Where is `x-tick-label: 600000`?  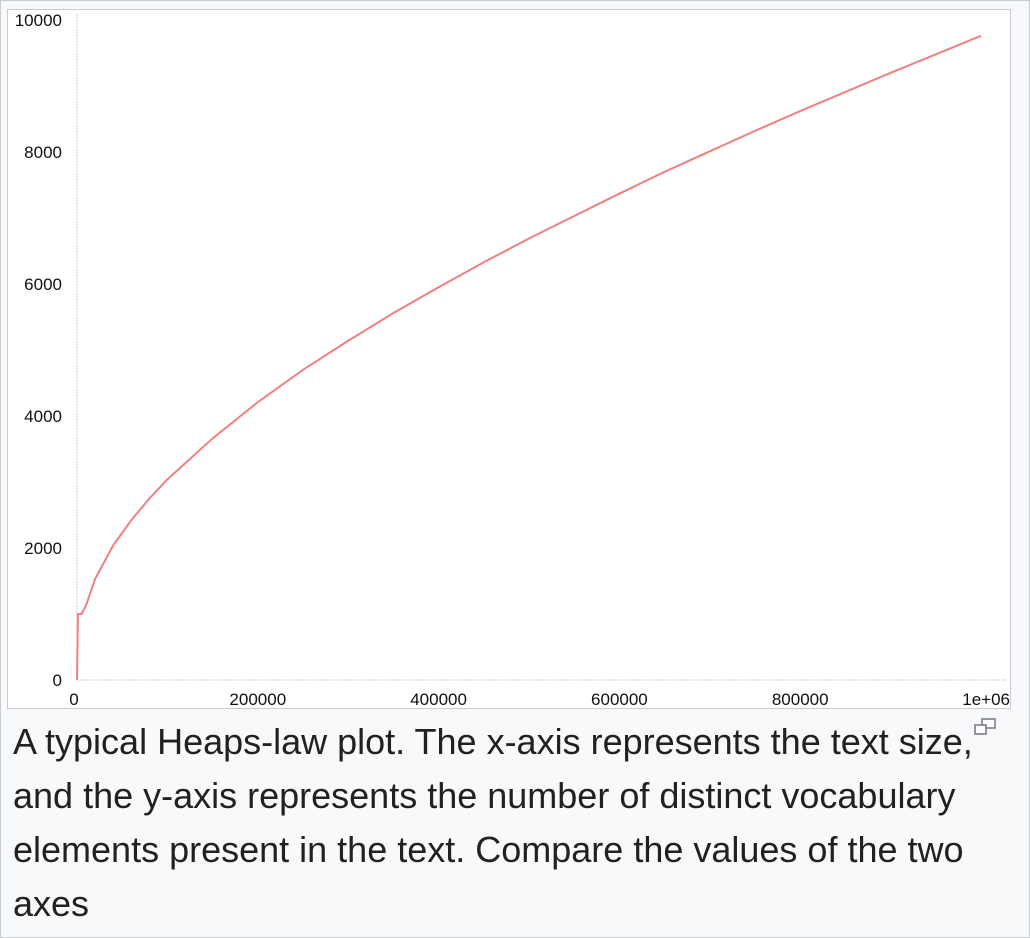 x-tick-label: 600000 is located at coordinates (619, 699).